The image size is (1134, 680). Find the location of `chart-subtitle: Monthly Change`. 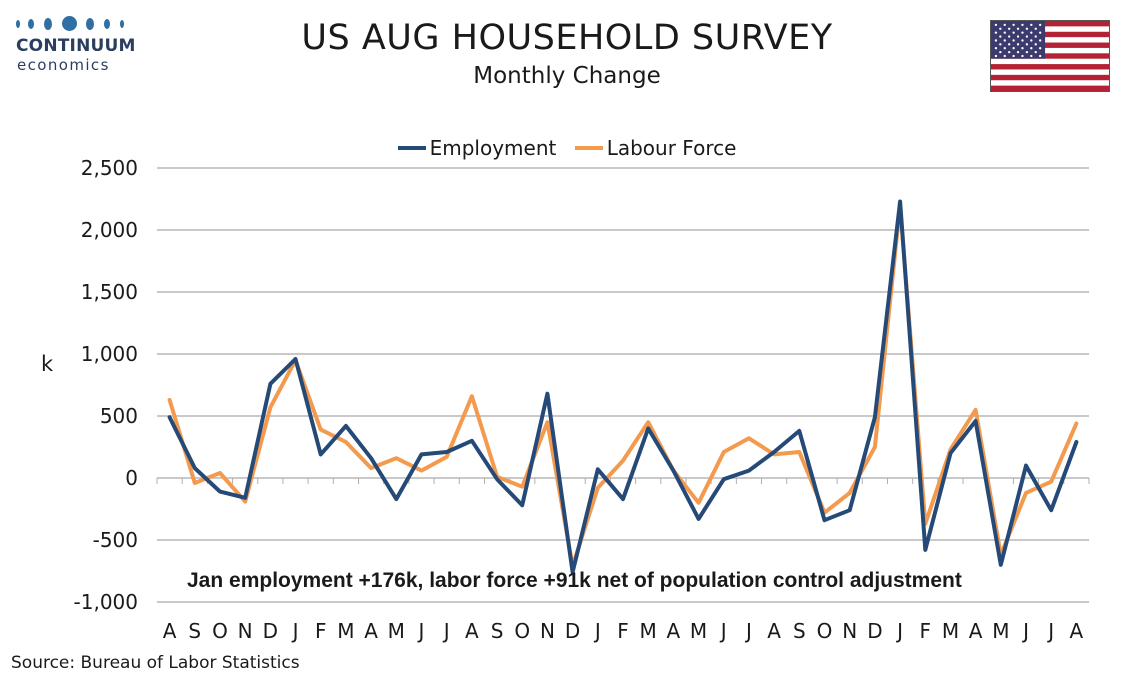

chart-subtitle: Monthly Change is located at coordinates (567, 76).